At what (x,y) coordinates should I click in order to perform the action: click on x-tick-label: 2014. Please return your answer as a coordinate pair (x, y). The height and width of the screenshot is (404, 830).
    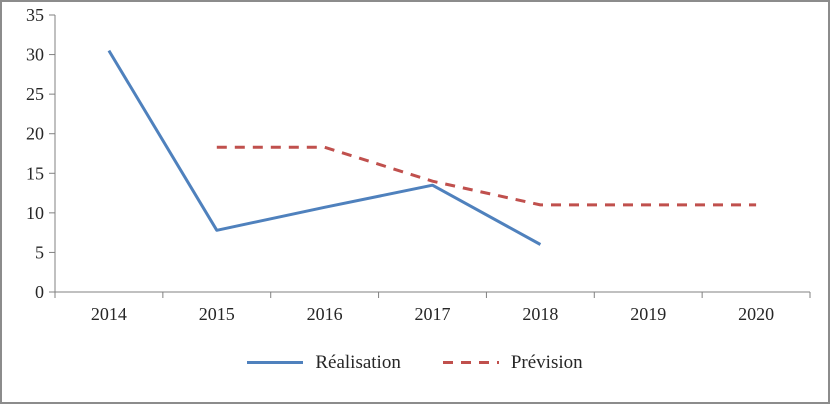
    Looking at the image, I should click on (109, 314).